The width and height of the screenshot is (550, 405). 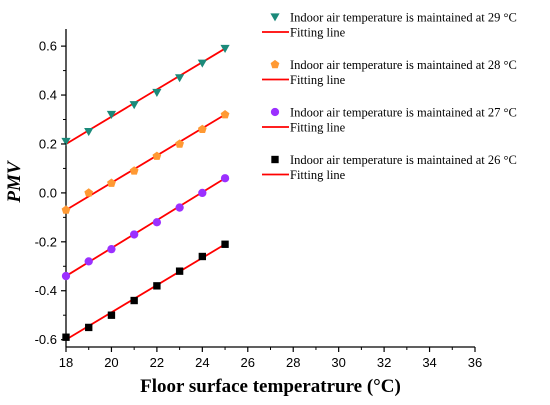 I want to click on y-tick-label: 0.6, so click(x=48, y=46).